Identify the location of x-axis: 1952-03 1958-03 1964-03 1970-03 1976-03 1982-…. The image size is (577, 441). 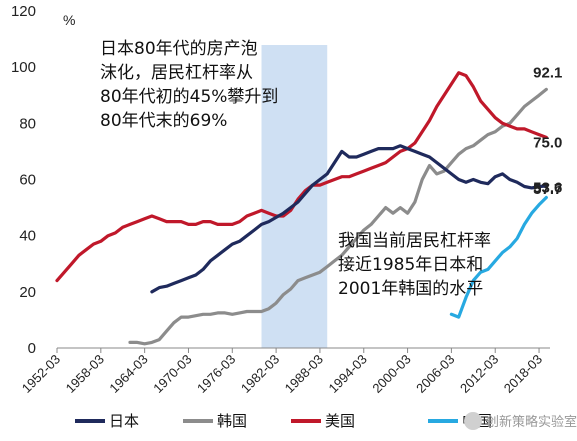
(284, 371).